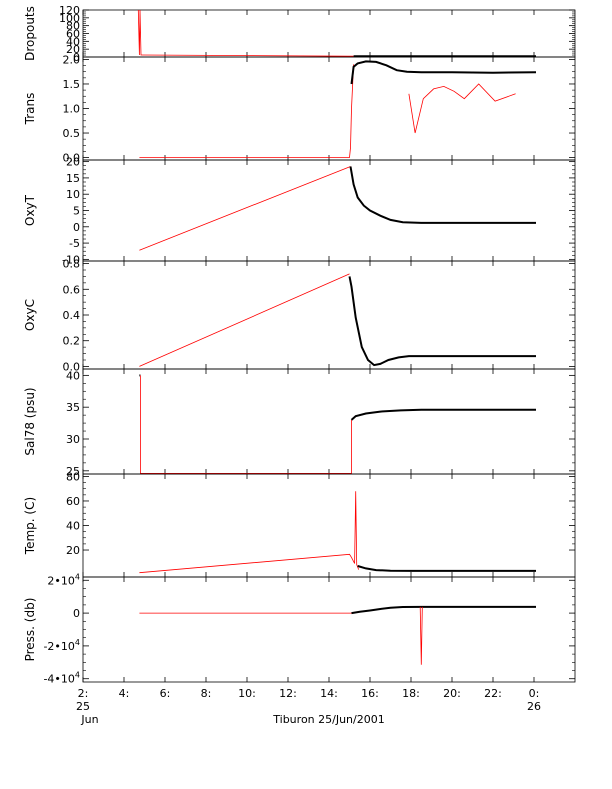 This screenshot has height=789, width=612. I want to click on xtick-label-11: 0:, so click(534, 693).